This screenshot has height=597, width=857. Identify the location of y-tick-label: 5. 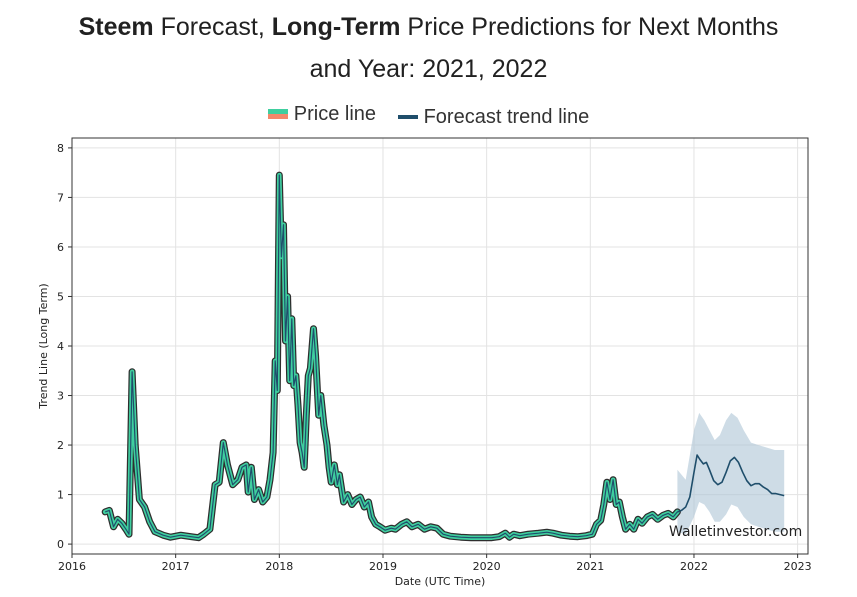
(60, 296).